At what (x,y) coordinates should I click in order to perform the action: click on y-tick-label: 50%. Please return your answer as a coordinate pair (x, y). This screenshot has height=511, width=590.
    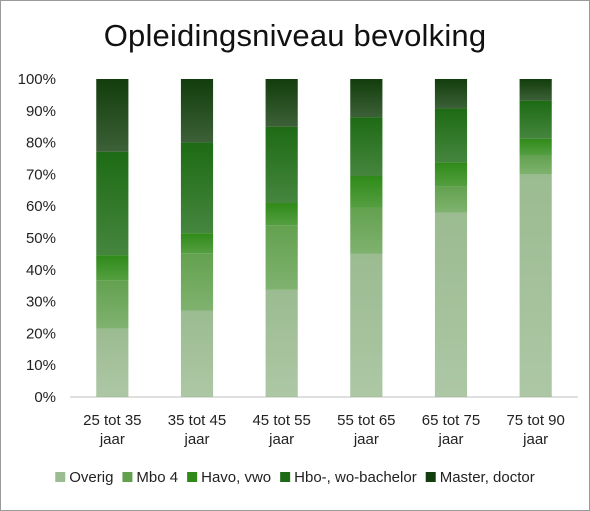
    Looking at the image, I should click on (41, 238).